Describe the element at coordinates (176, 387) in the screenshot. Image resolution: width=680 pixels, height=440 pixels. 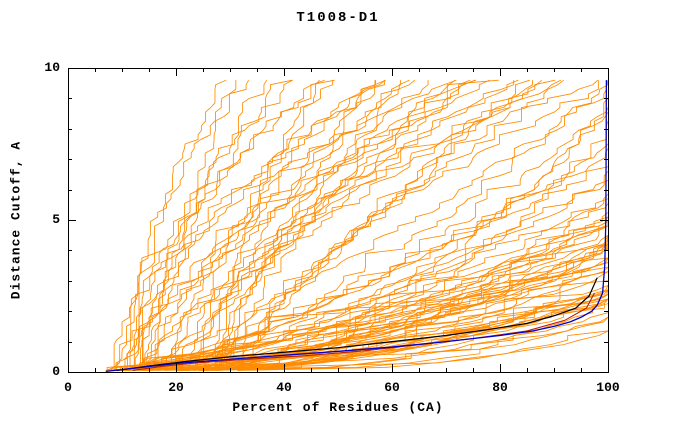
I see `x-tick-label: 20` at that location.